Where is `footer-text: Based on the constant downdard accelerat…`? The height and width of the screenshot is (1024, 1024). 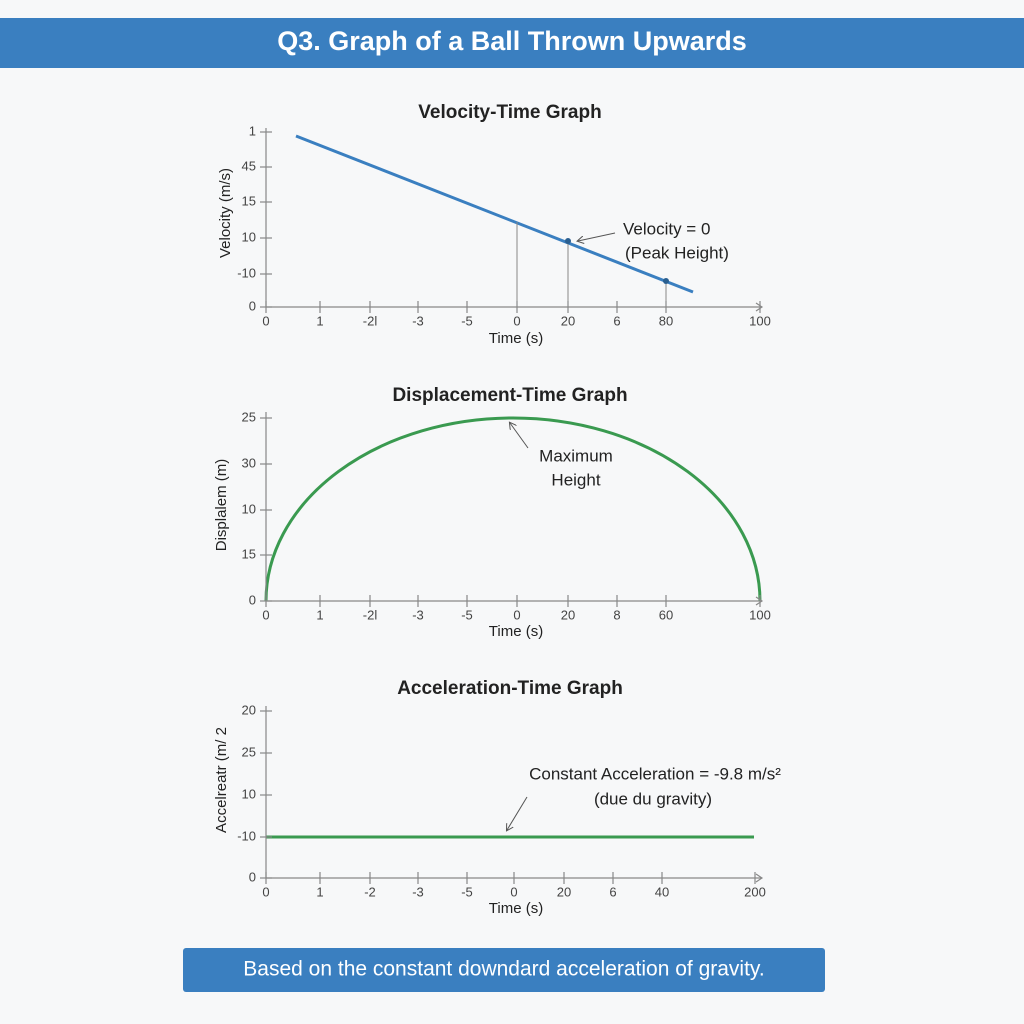
footer-text: Based on the constant downdard accelerat… is located at coordinates (503, 969).